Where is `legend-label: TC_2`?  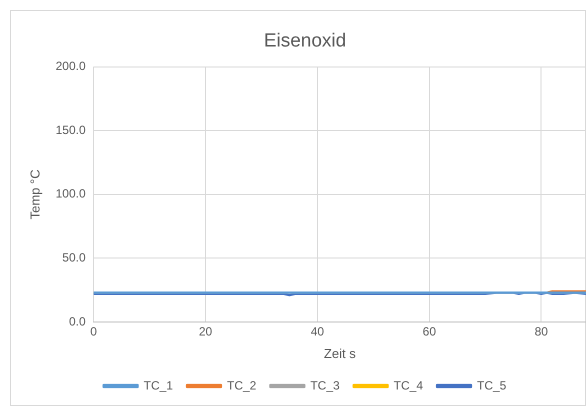
legend-label: TC_2 is located at coordinates (241, 385).